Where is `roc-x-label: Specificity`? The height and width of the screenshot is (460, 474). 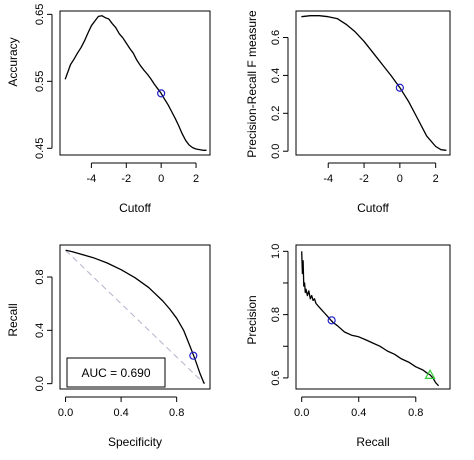 roc-x-label: Specificity is located at coordinates (135, 442).